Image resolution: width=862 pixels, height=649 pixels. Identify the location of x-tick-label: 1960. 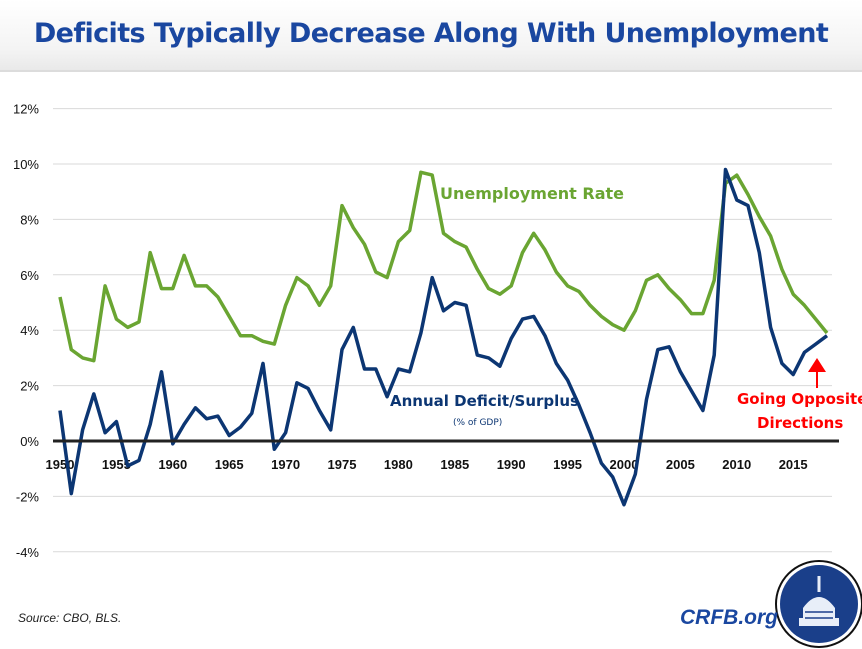
(172, 464).